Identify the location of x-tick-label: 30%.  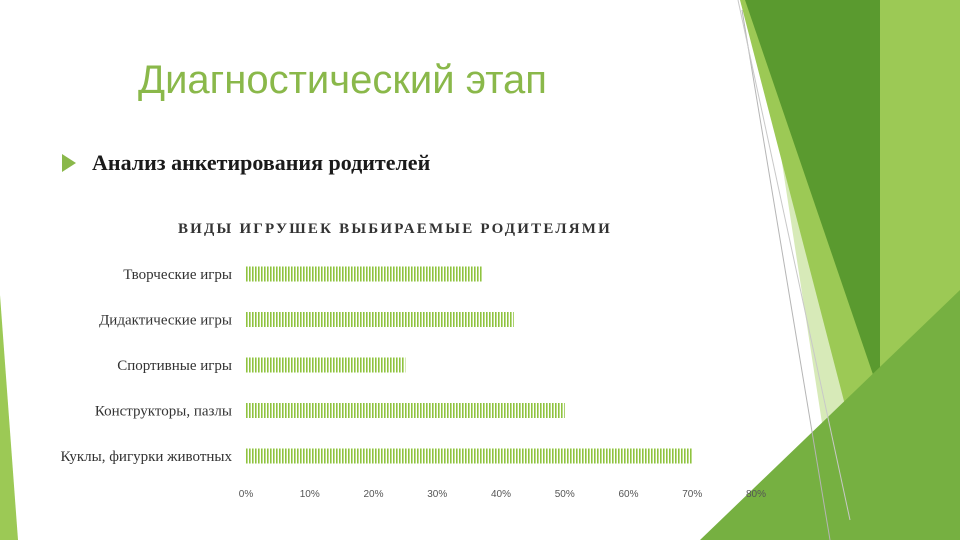
(437, 494).